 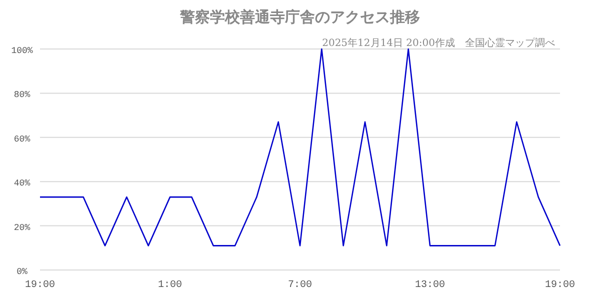 I want to click on y-tick-label: 60%, so click(x=22, y=139).